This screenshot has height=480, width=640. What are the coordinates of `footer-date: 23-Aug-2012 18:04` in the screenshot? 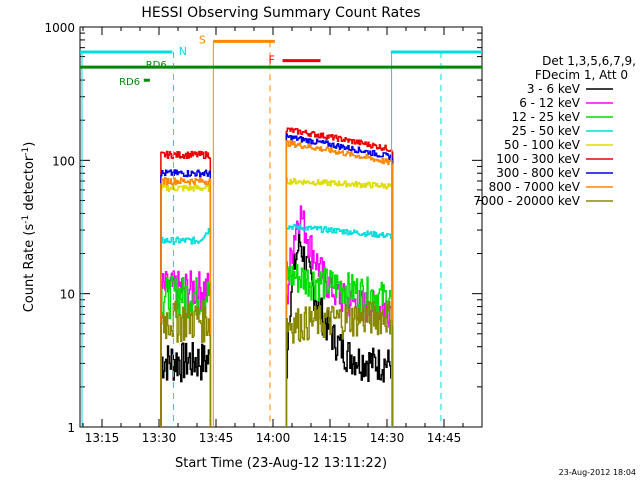 It's located at (597, 472).